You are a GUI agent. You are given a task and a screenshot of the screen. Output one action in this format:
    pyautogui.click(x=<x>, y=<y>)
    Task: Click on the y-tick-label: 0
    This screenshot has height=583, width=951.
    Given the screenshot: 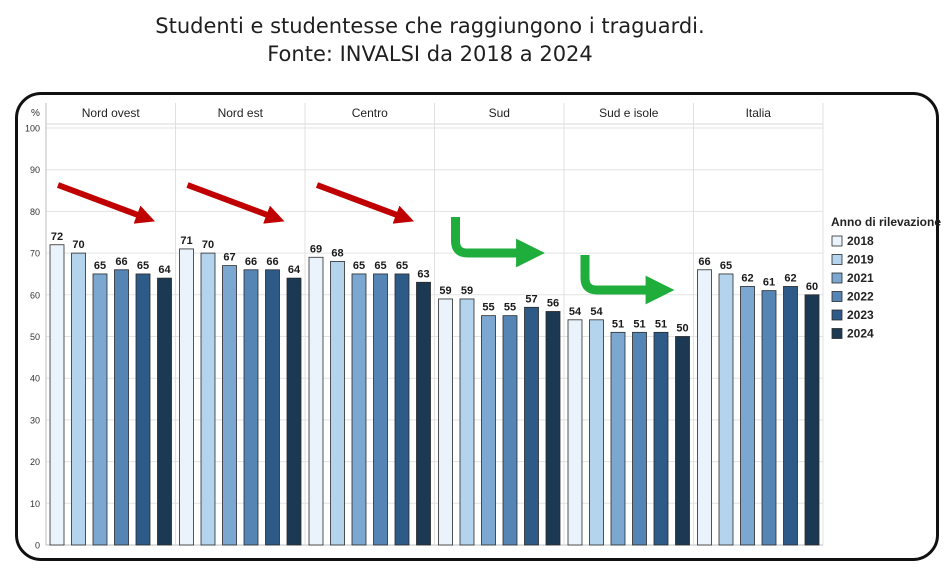 What is the action you would take?
    pyautogui.click(x=37, y=546)
    